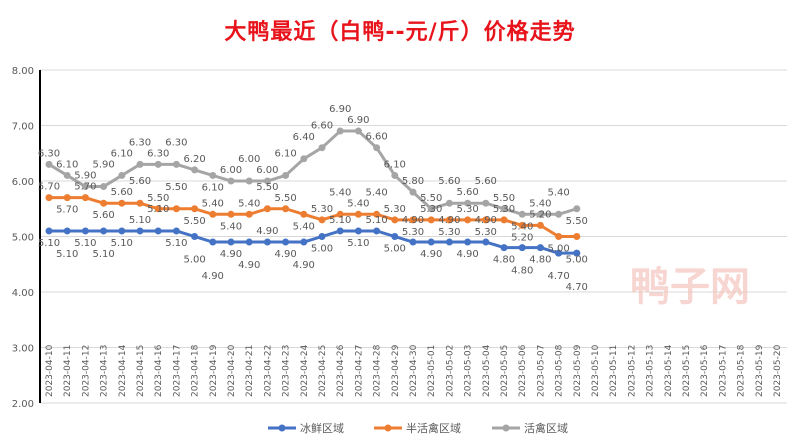 The image size is (800, 443). What do you see at coordinates (268, 371) in the screenshot?
I see `x-tick-label: 2023-04-22` at bounding box center [268, 371].